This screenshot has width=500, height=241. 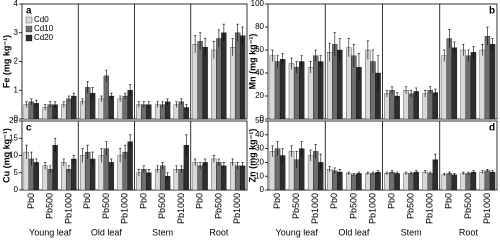 I want to click on y-tick-label: 50, so click(x=259, y=120).